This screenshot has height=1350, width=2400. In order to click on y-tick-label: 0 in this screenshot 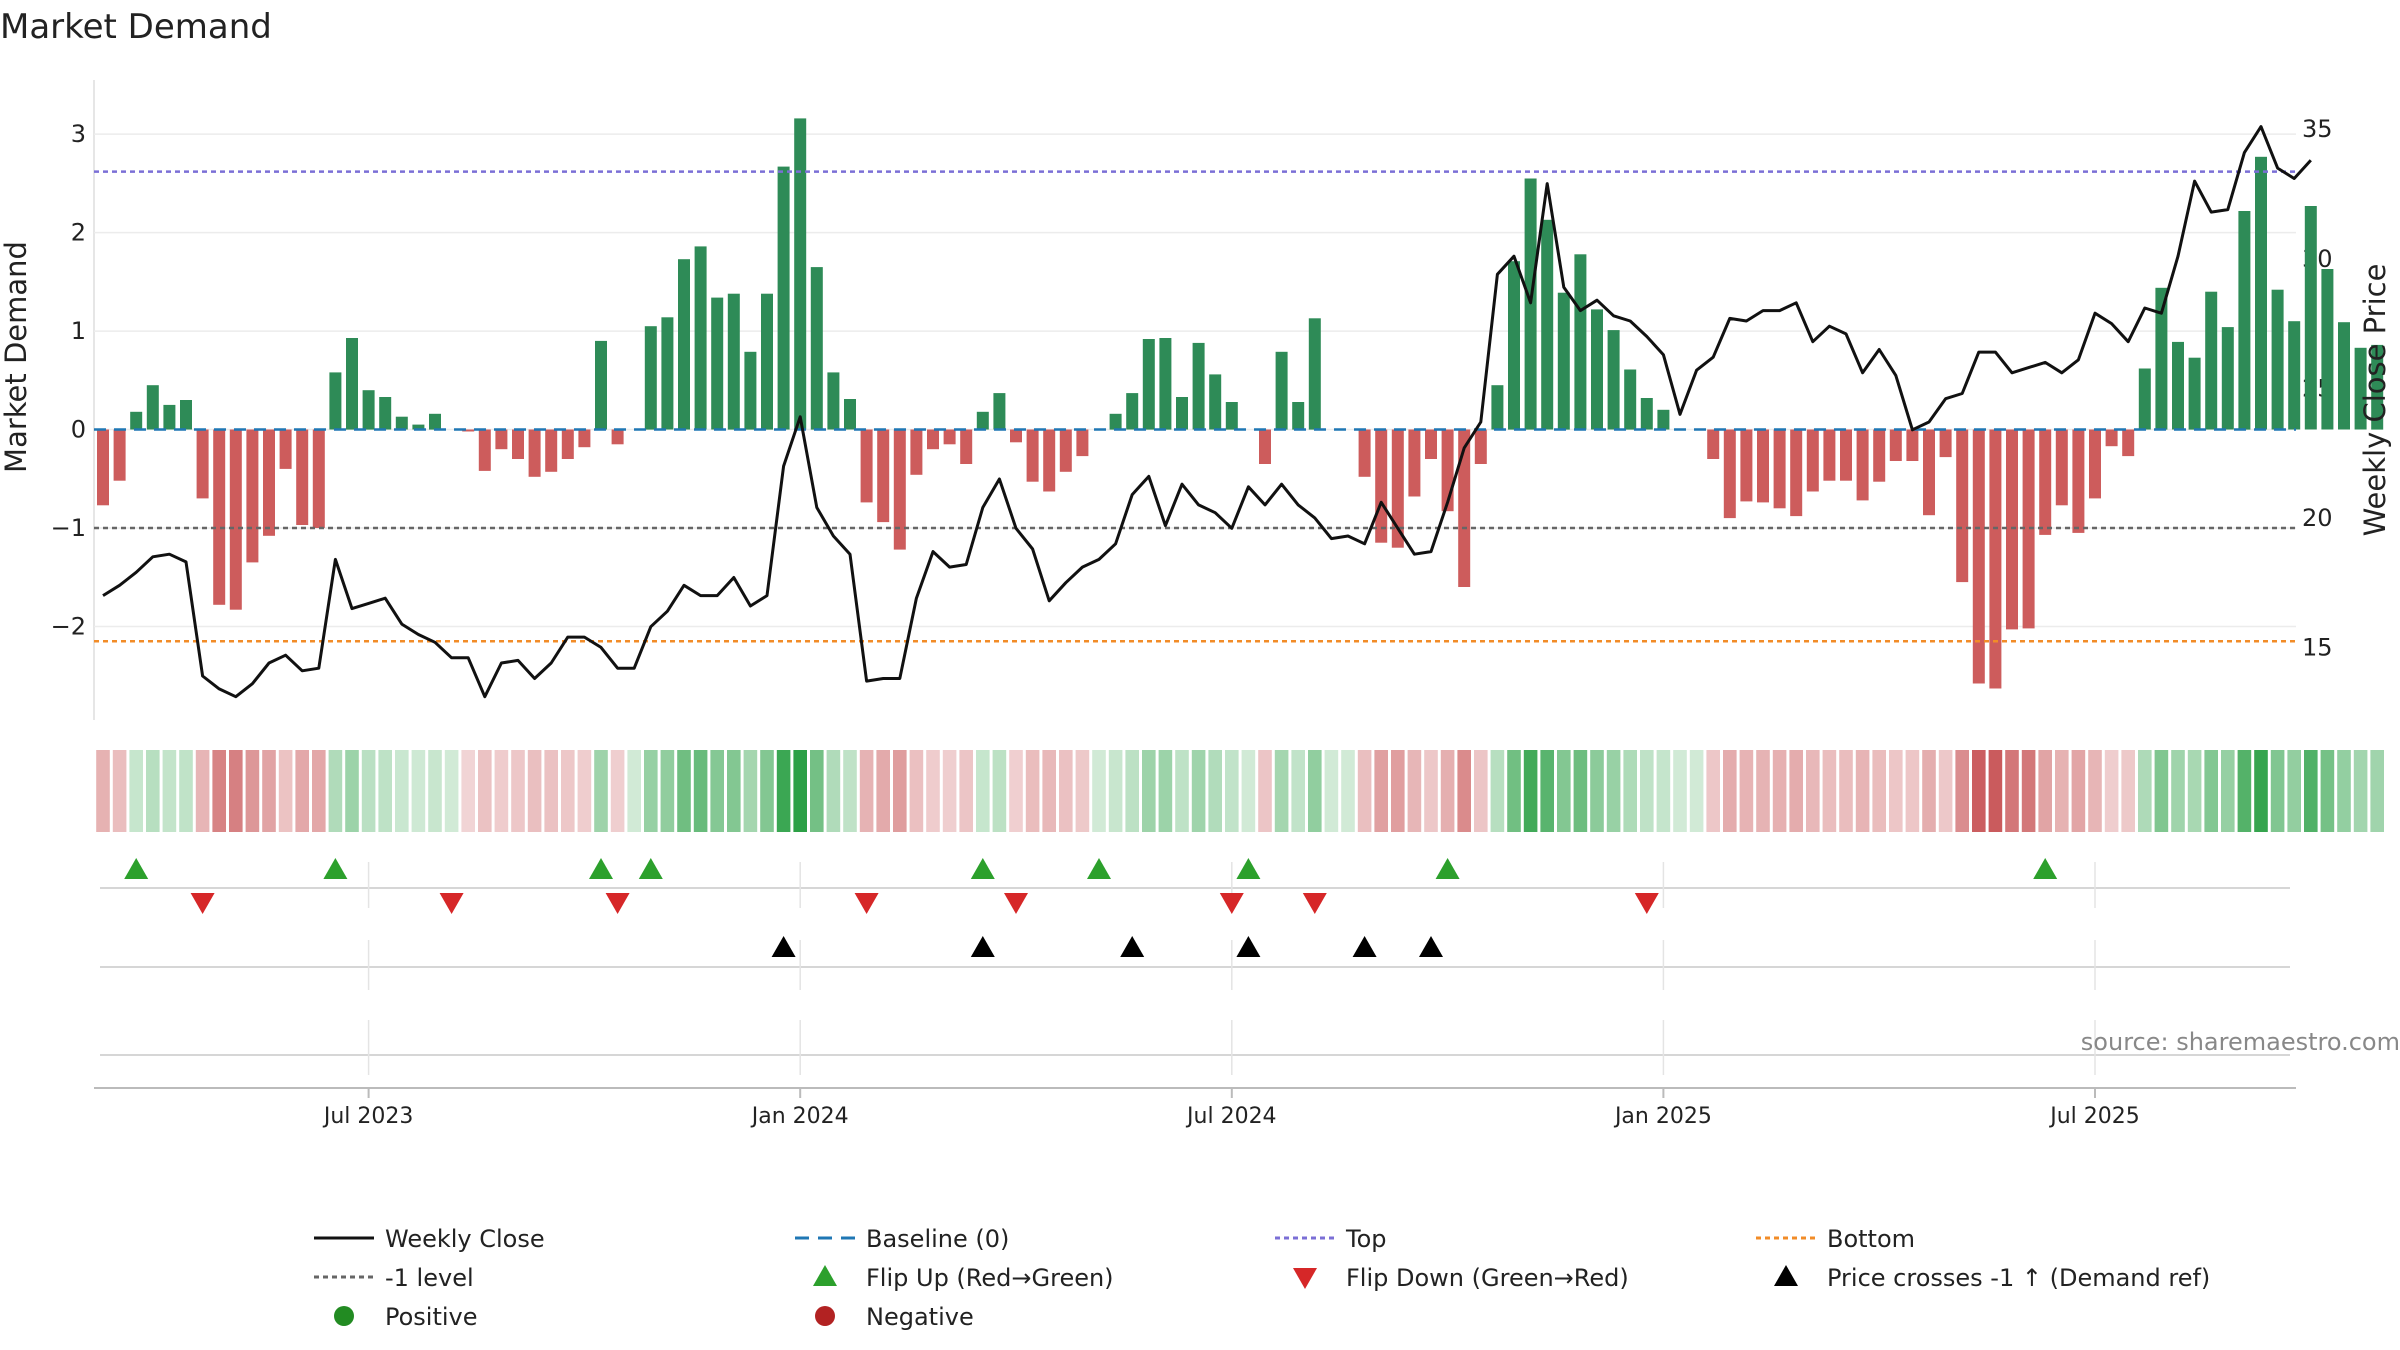, I will do `click(78, 430)`.